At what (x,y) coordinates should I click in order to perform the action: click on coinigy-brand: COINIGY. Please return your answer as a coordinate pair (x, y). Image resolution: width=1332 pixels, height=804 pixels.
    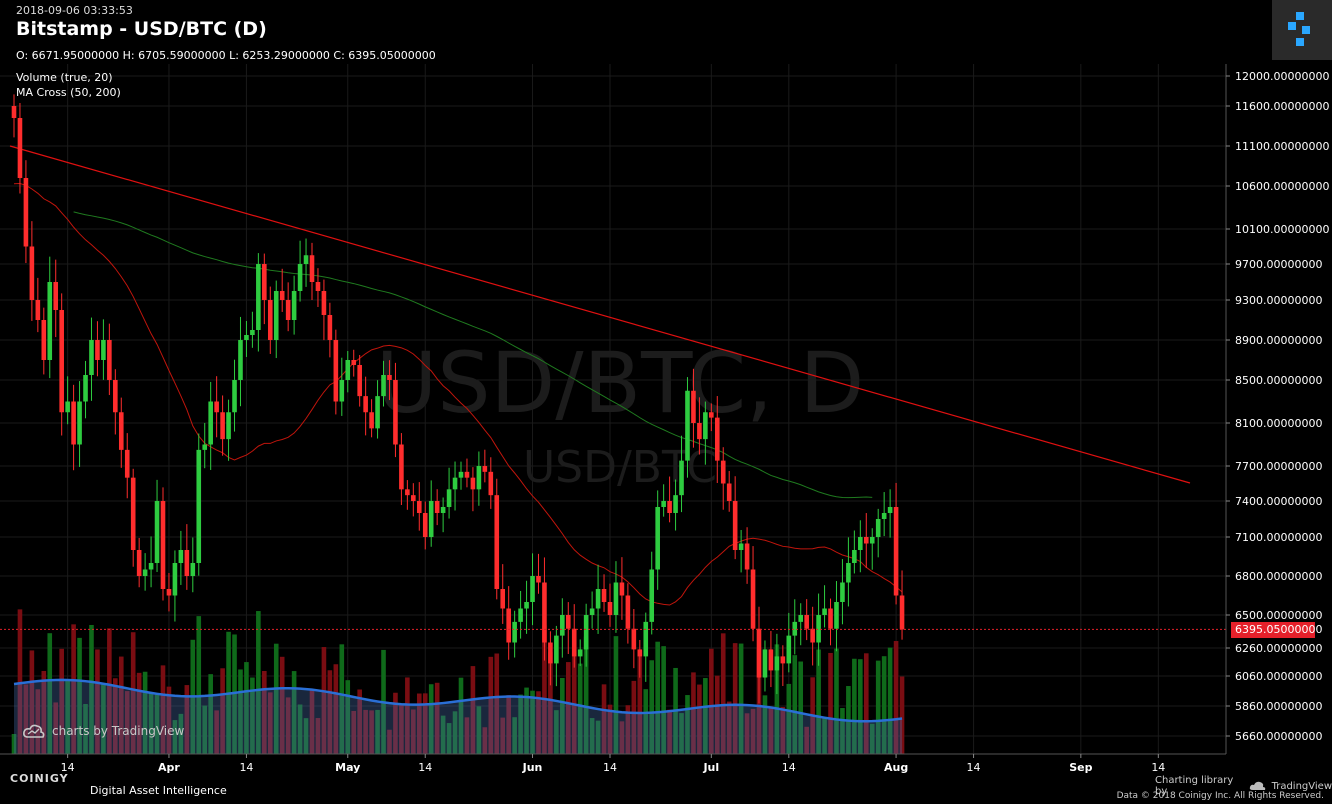
    Looking at the image, I should click on (39, 778).